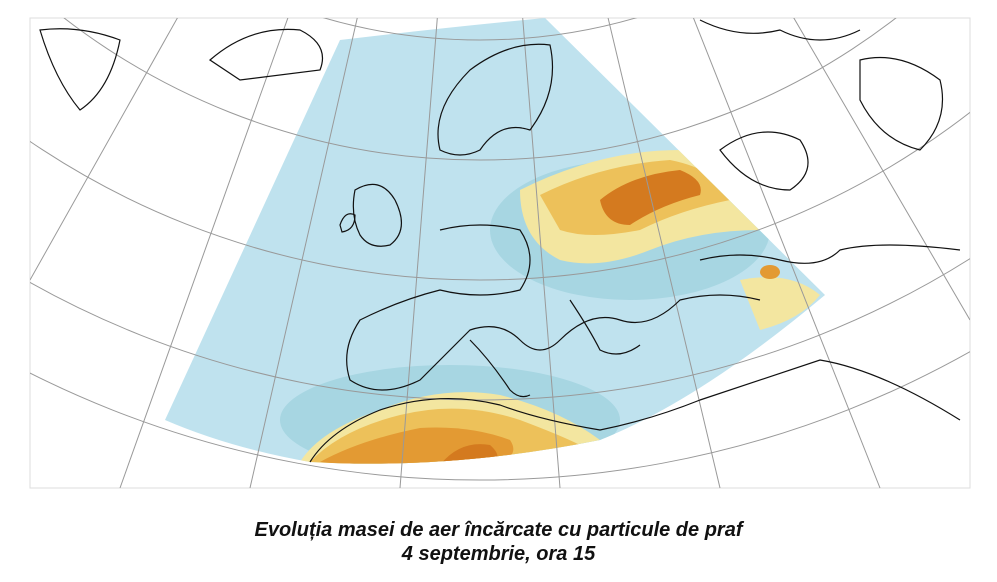 Image resolution: width=997 pixels, height=582 pixels. Describe the element at coordinates (498, 554) in the screenshot. I see `caption-date: 4 septembrie, ora 15` at that location.